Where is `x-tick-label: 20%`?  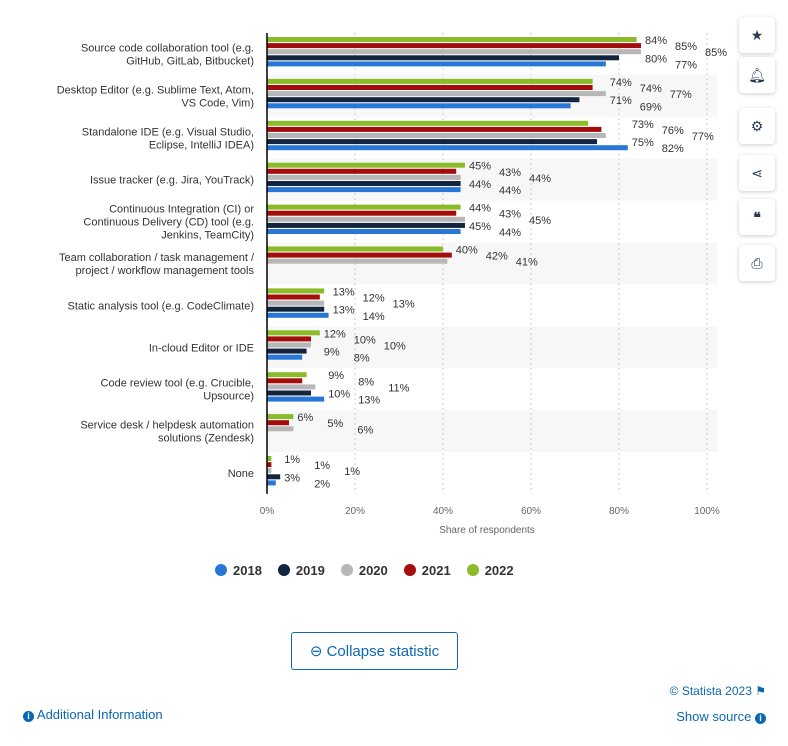 x-tick-label: 20% is located at coordinates (355, 511).